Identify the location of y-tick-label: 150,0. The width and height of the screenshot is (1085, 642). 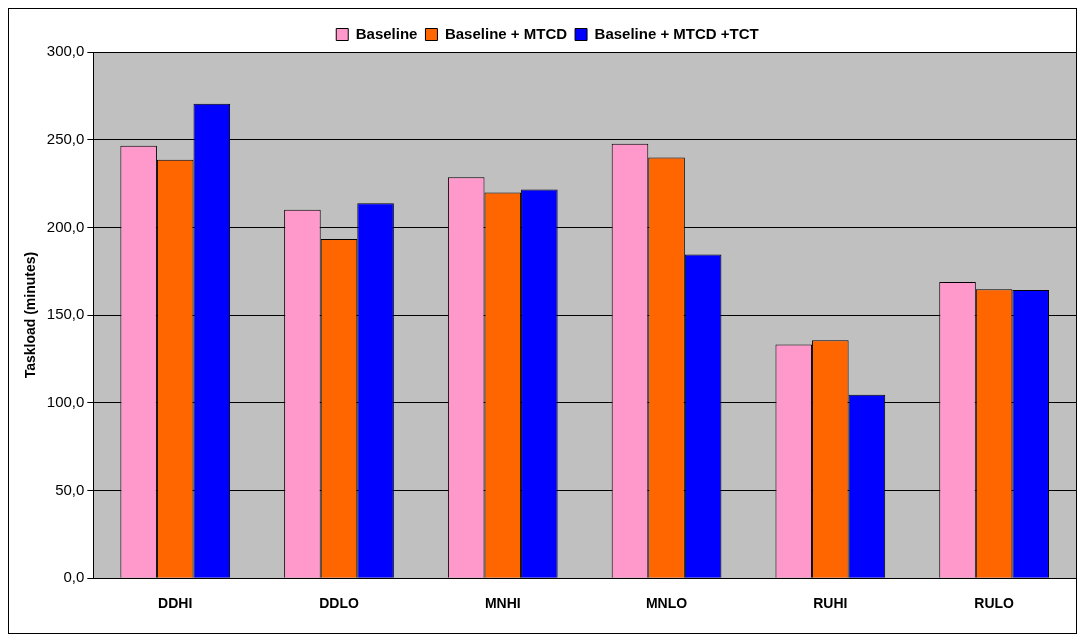
(65, 314).